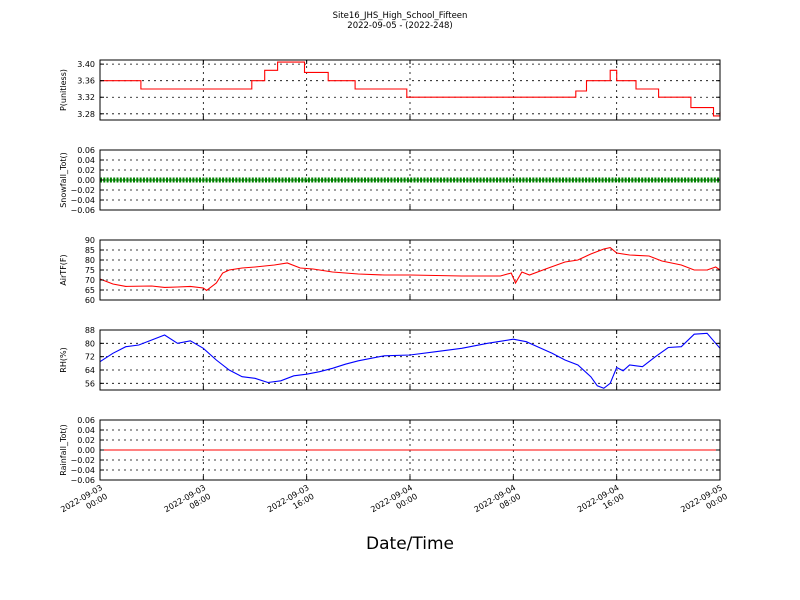  I want to click on y-tick-label: 75, so click(90, 270).